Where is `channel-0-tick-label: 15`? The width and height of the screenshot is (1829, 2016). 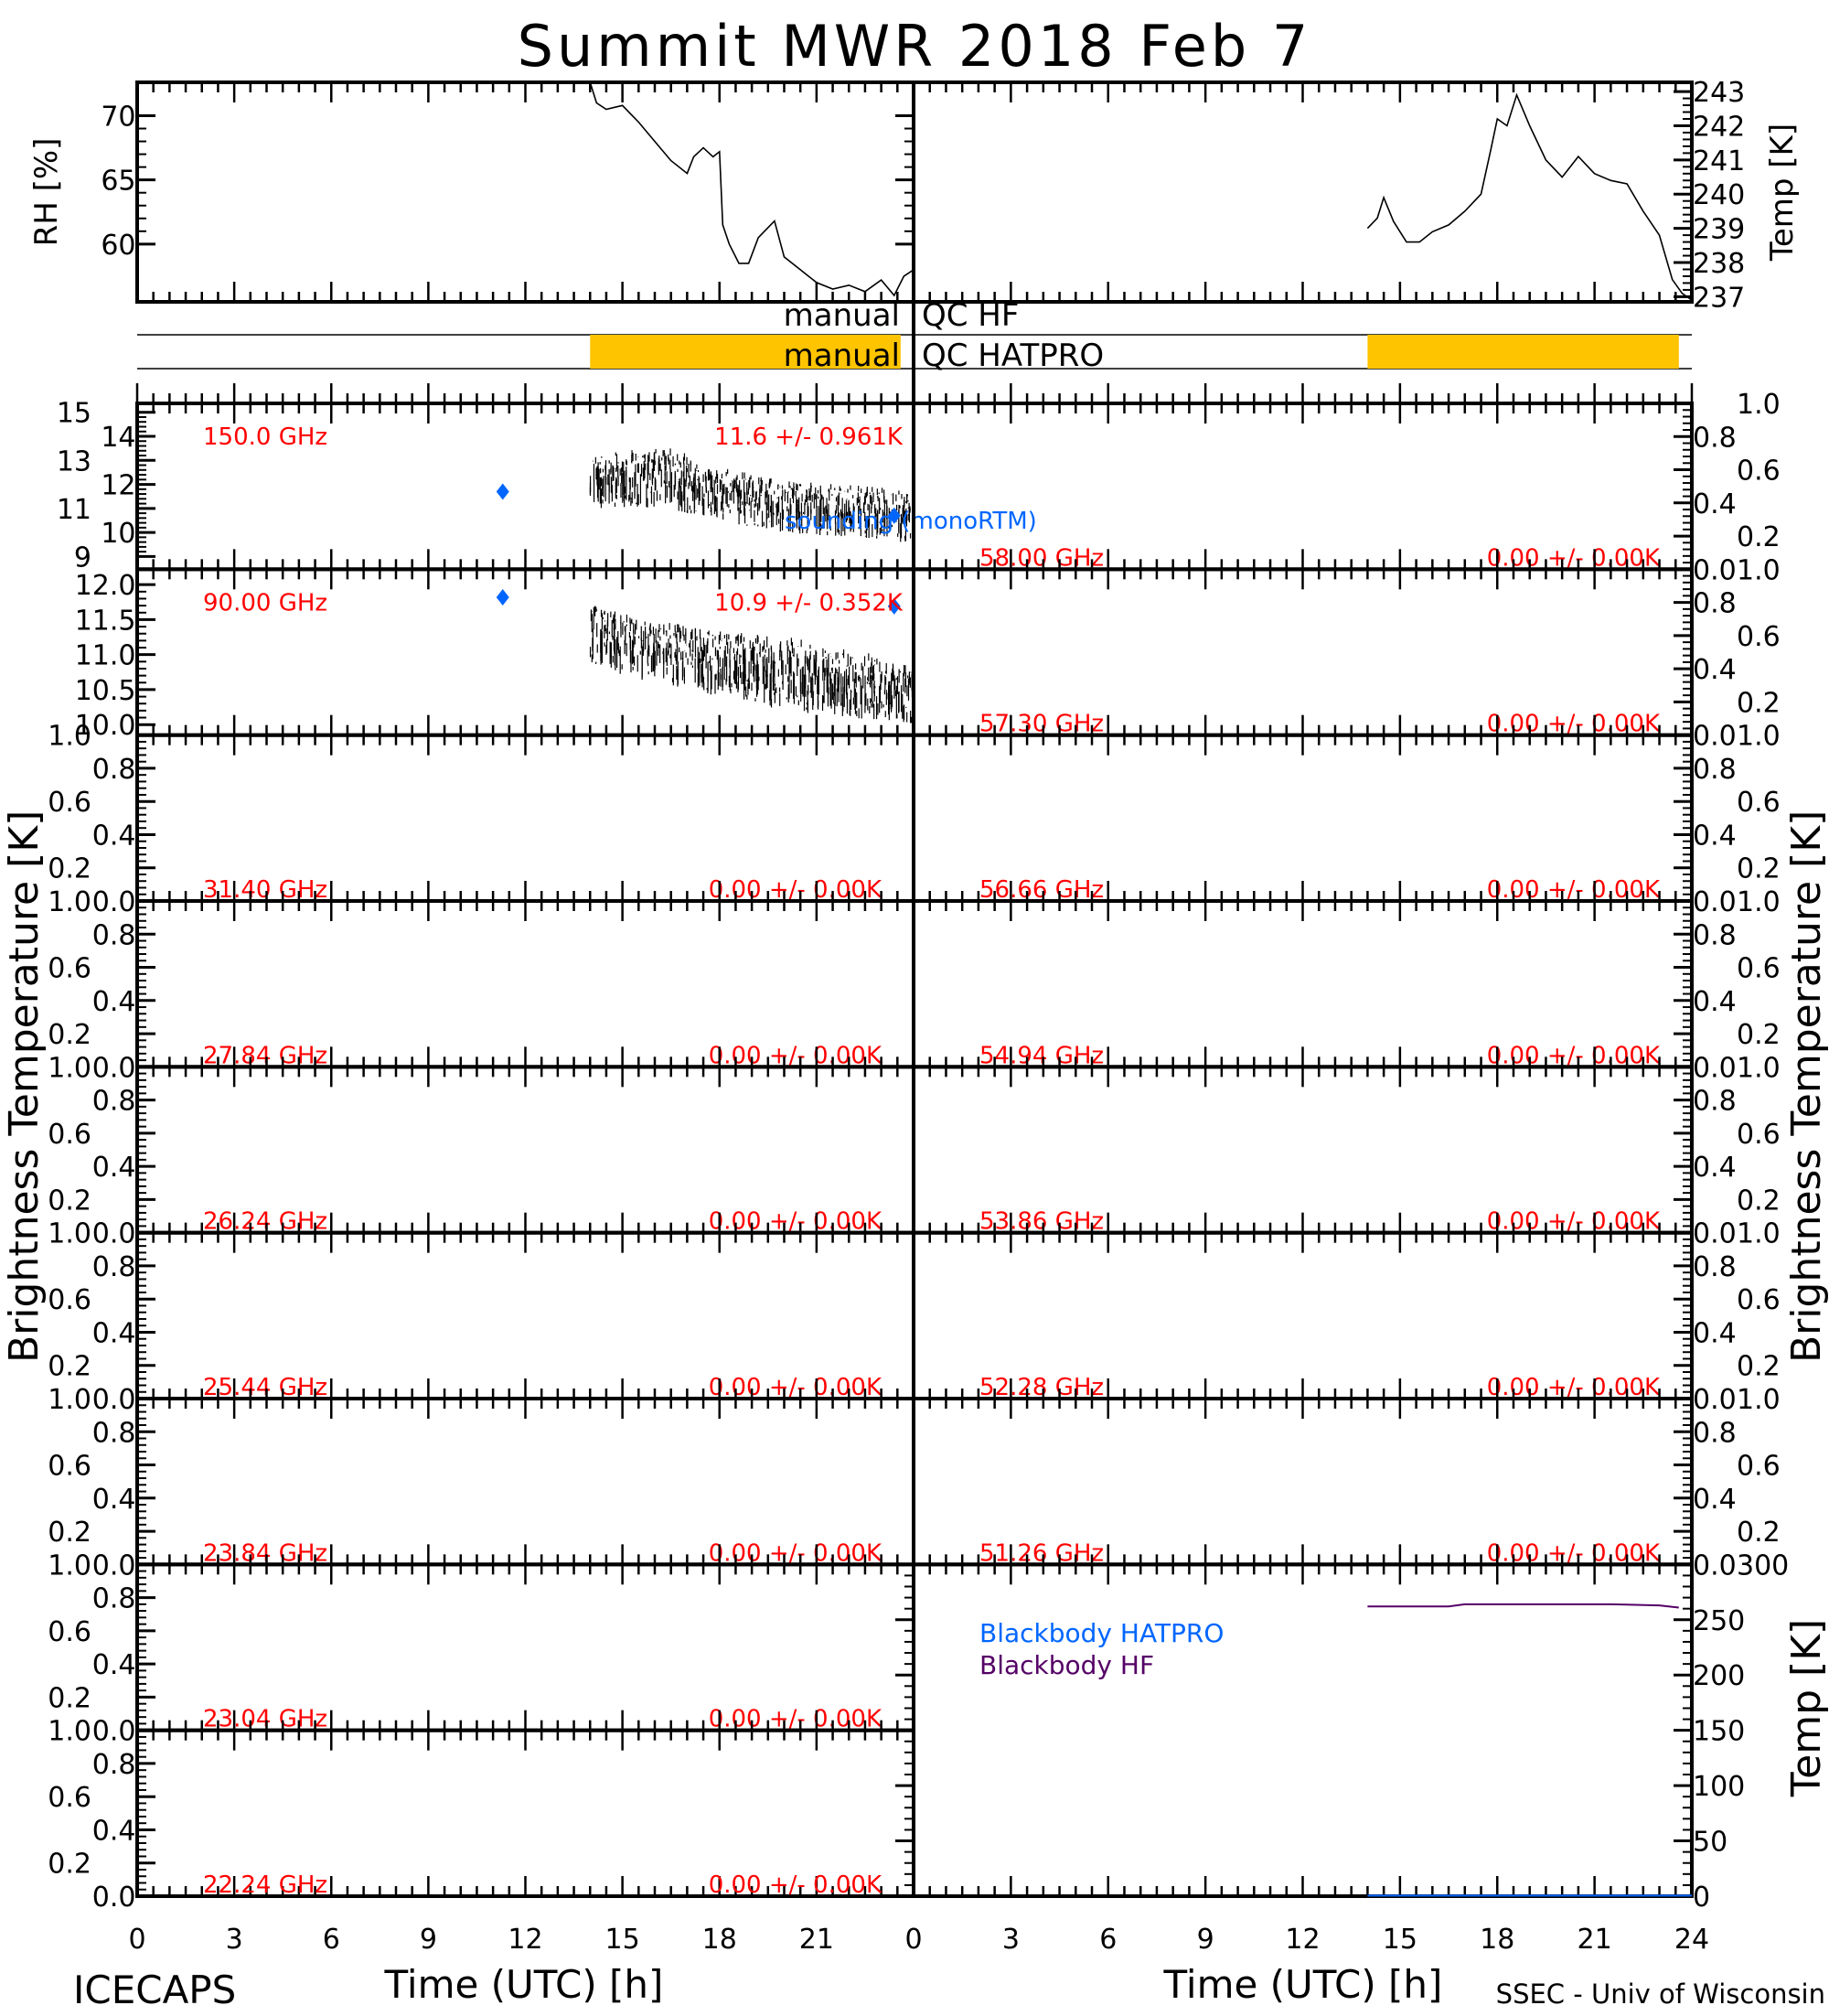
channel-0-tick-label: 15 is located at coordinates (74, 414).